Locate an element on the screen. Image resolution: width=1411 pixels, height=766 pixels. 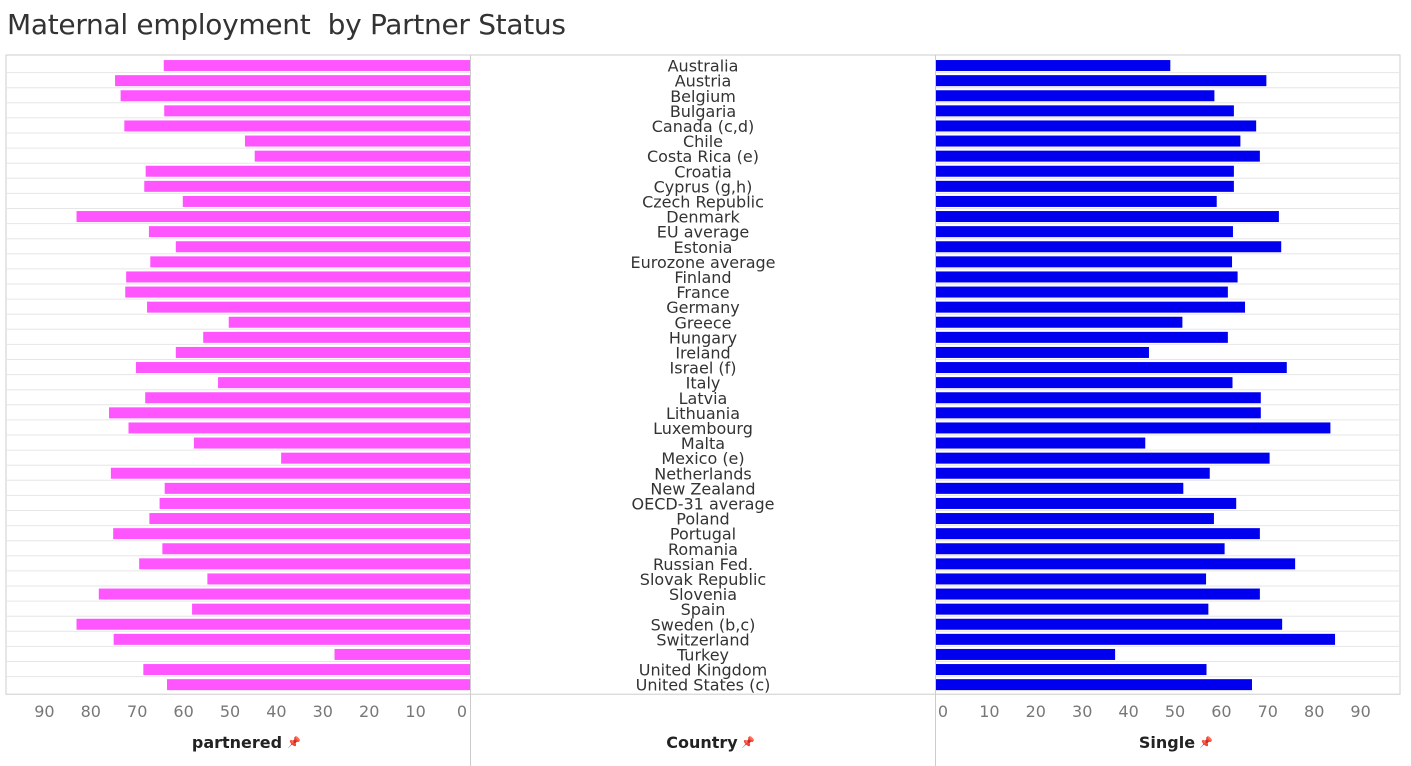
header-partnered: partnered is located at coordinates (237, 742).